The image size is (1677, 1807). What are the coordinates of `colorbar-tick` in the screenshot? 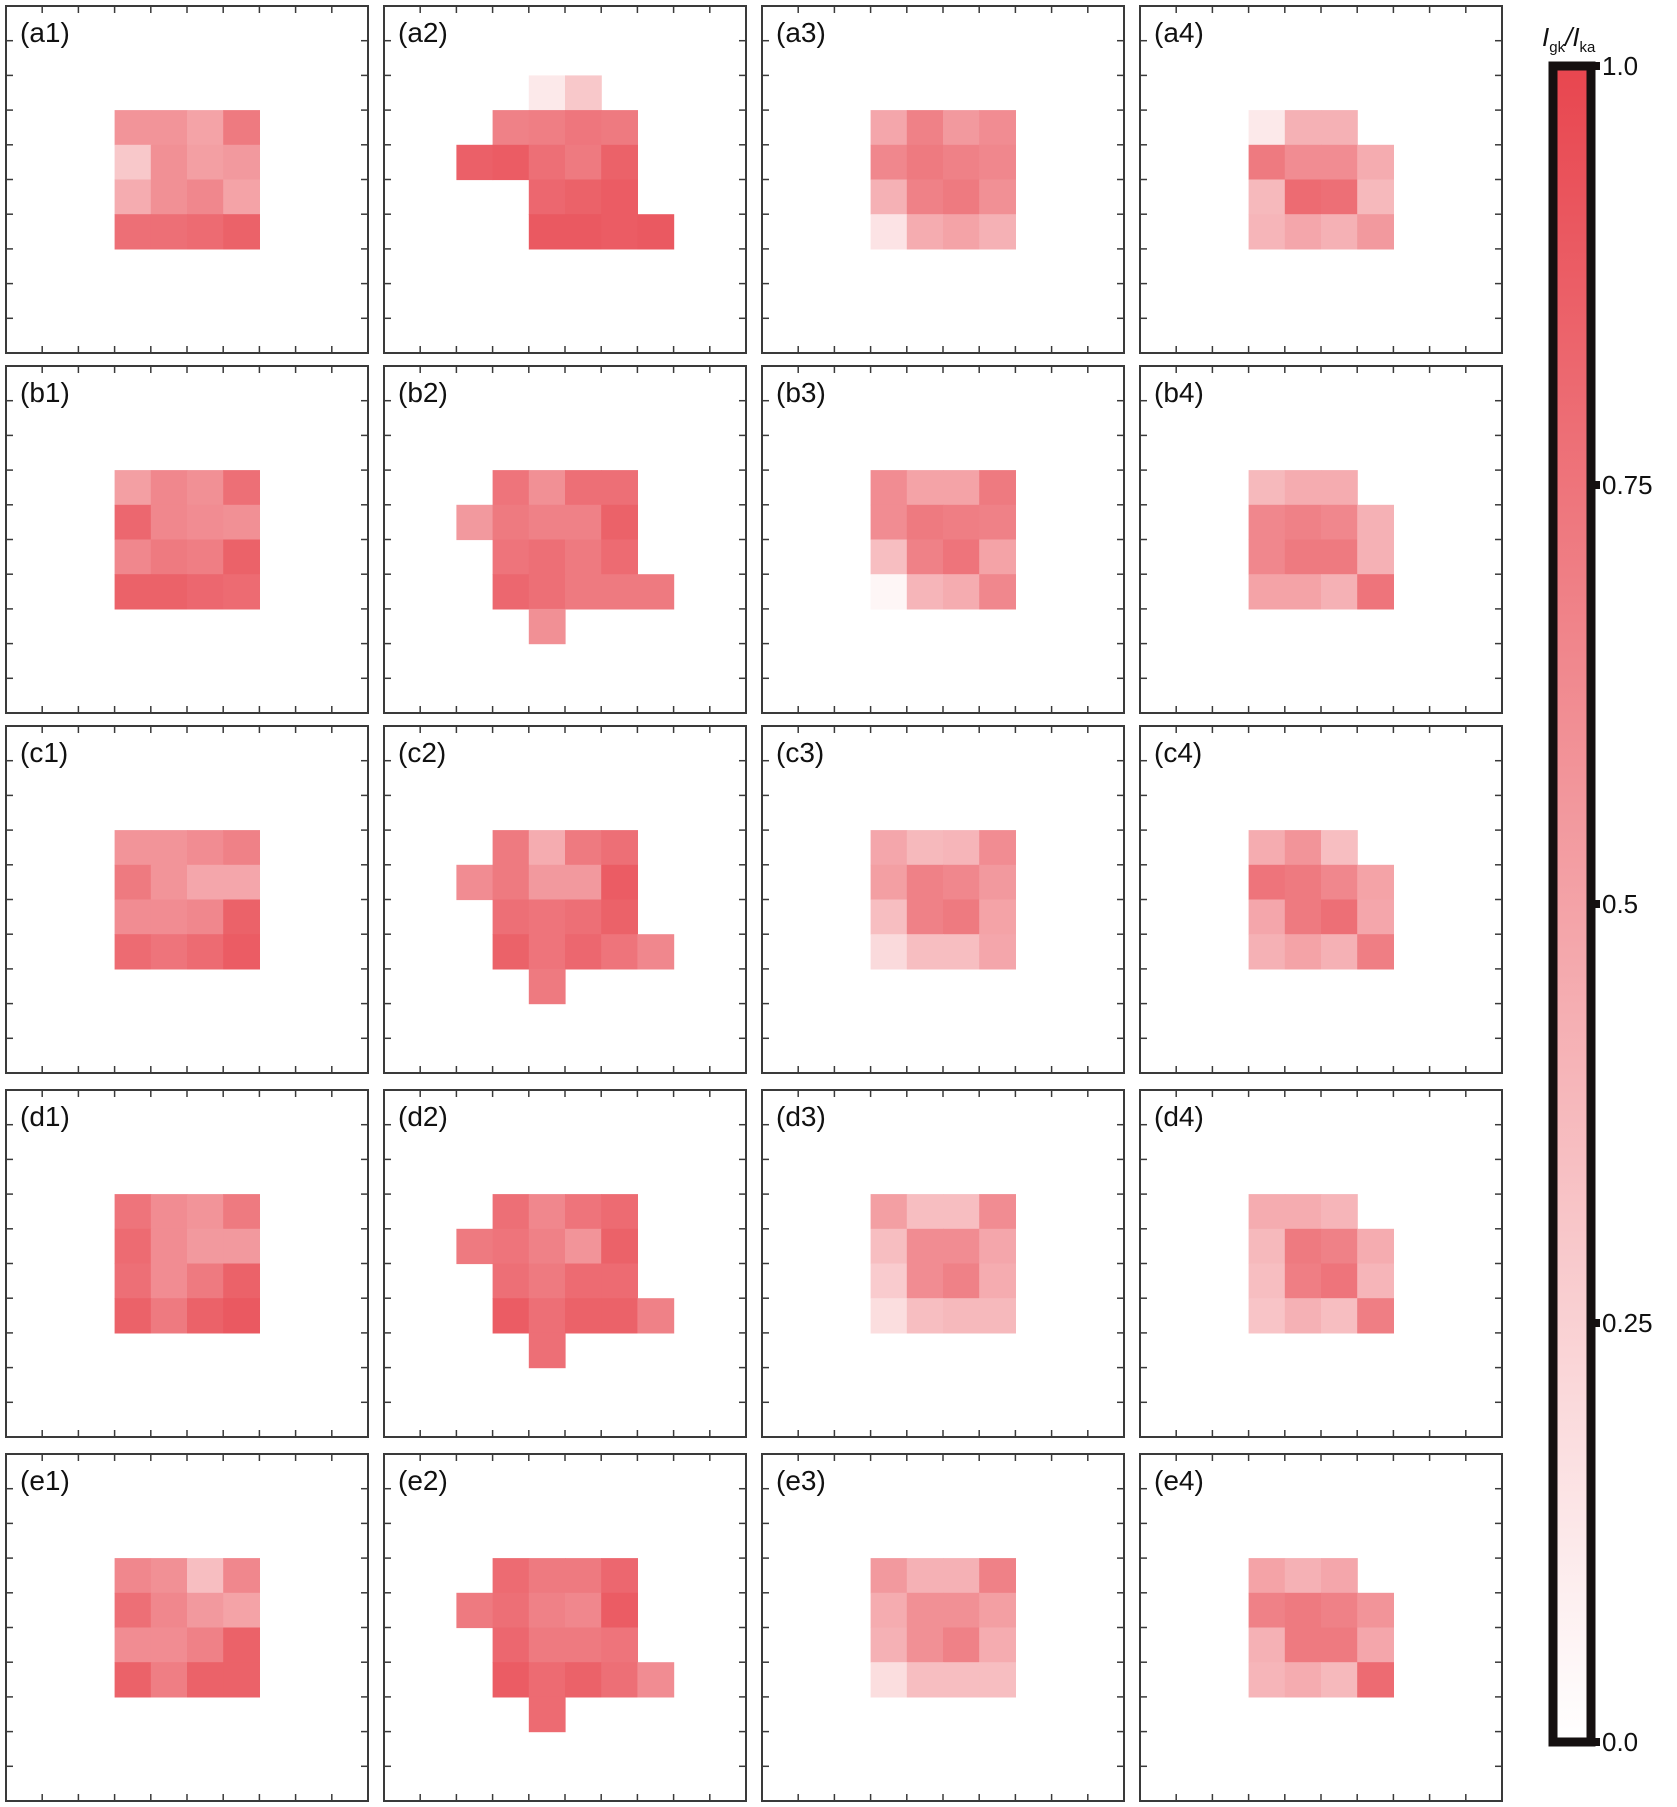 It's located at (1595, 66).